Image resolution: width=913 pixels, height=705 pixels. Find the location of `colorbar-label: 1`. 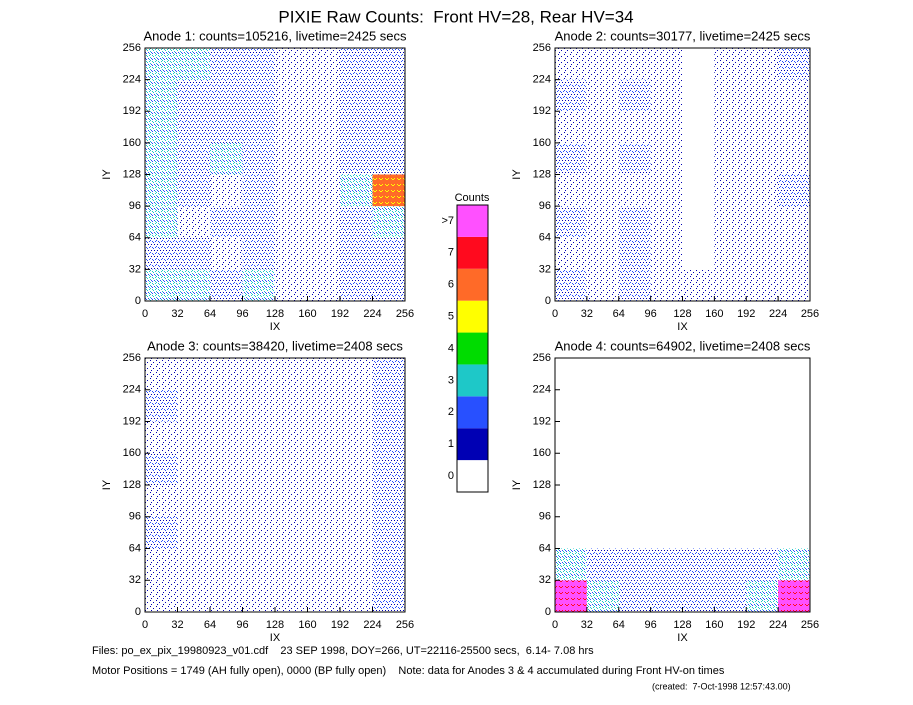

colorbar-label: 1 is located at coordinates (451, 444).